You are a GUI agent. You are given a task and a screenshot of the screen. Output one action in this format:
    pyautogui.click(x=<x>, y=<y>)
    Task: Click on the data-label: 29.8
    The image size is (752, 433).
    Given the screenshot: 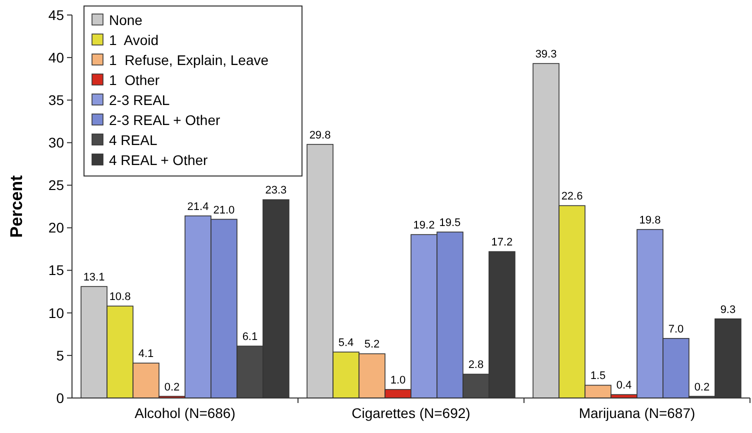 What is the action you would take?
    pyautogui.click(x=320, y=135)
    